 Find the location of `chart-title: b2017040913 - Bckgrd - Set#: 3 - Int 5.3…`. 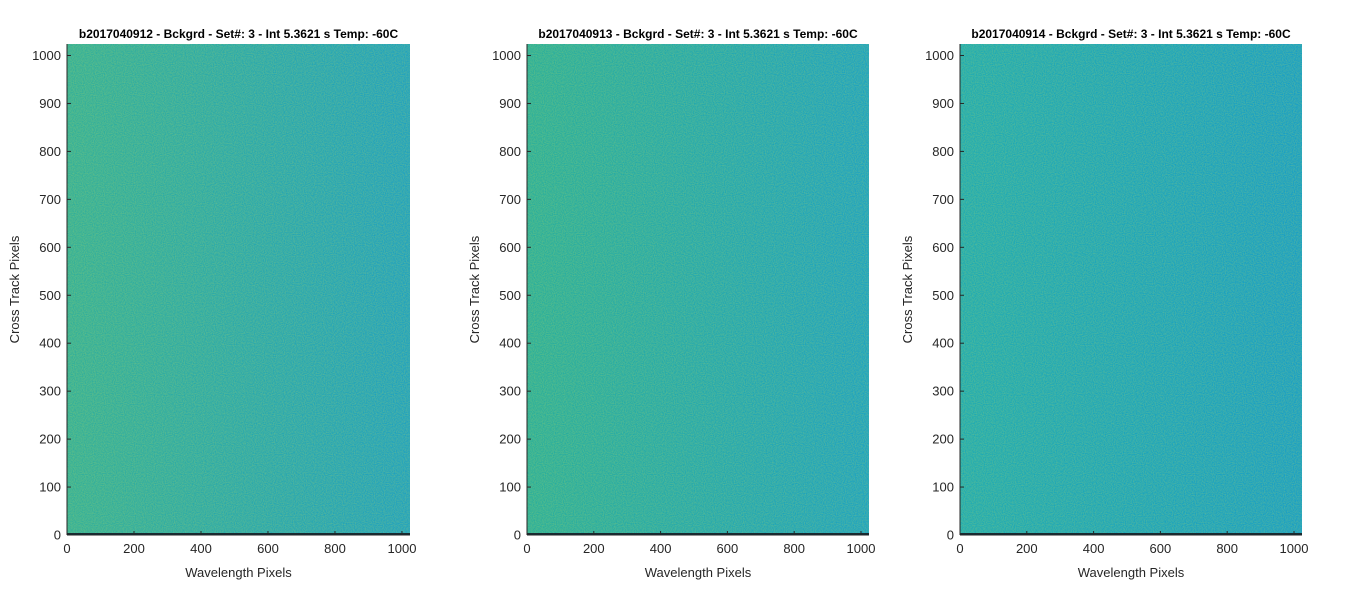

chart-title: b2017040913 - Bckgrd - Set#: 3 - Int 5.3… is located at coordinates (698, 34).